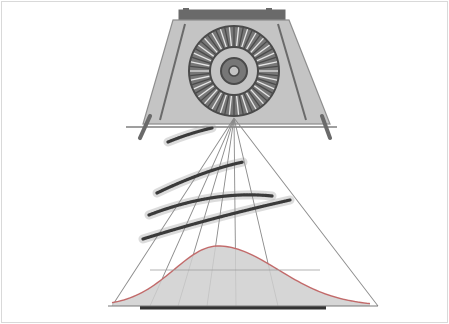  I want to click on intensity-curve, so click(241, 275).